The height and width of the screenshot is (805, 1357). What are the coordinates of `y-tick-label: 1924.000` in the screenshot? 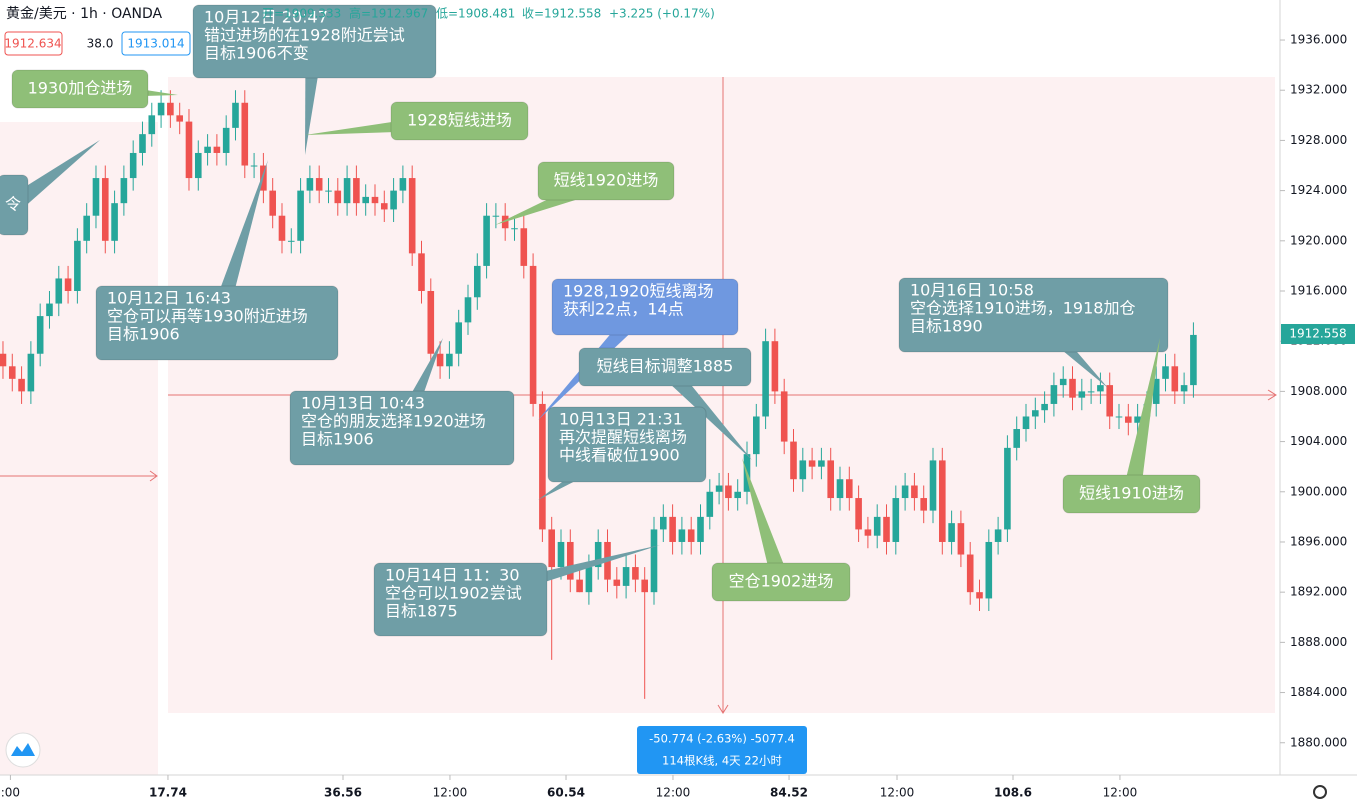 It's located at (1318, 190).